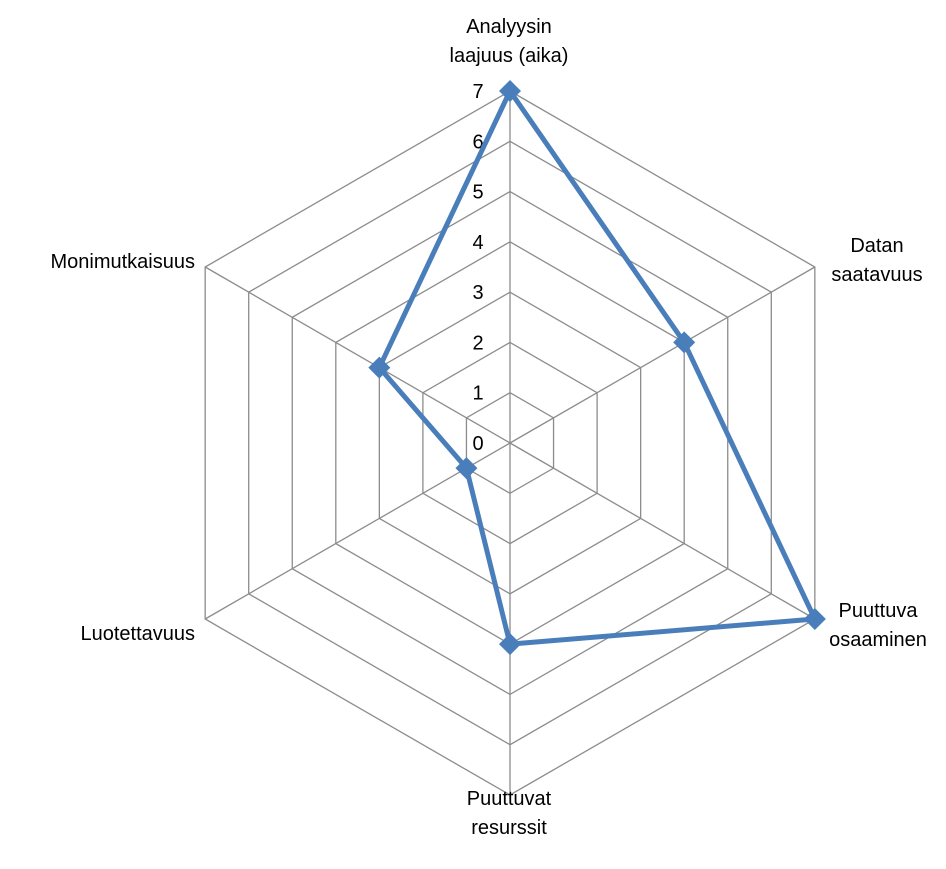  Describe the element at coordinates (876, 246) in the screenshot. I see `axis-label-line: Datan` at that location.